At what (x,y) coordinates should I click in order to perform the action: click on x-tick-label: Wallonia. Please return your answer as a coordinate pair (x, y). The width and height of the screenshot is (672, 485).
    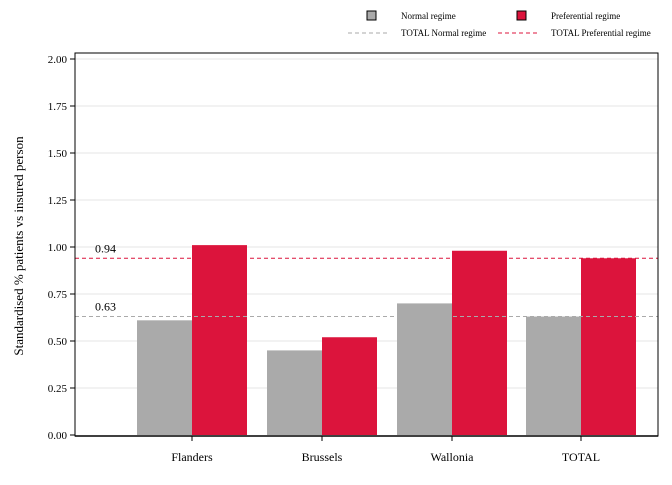
    Looking at the image, I should click on (452, 457).